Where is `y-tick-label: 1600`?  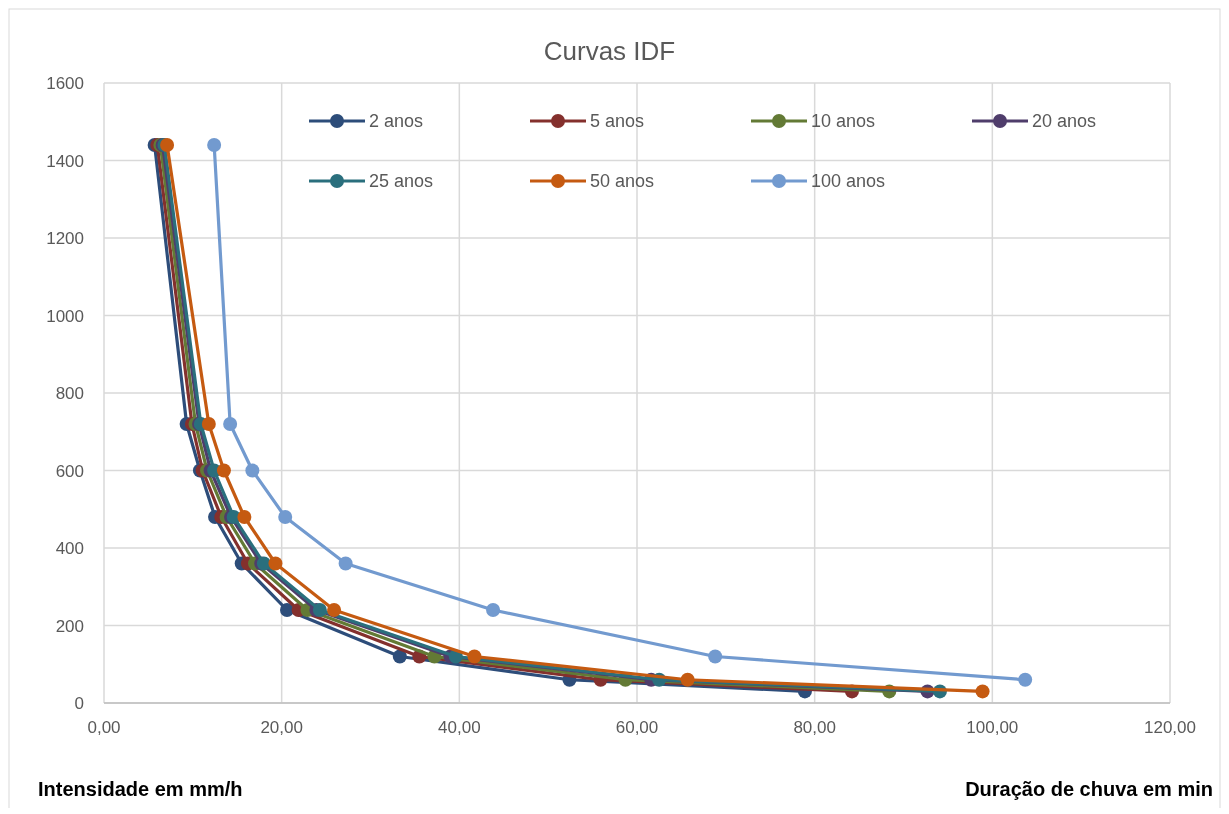 y-tick-label: 1600 is located at coordinates (65, 83).